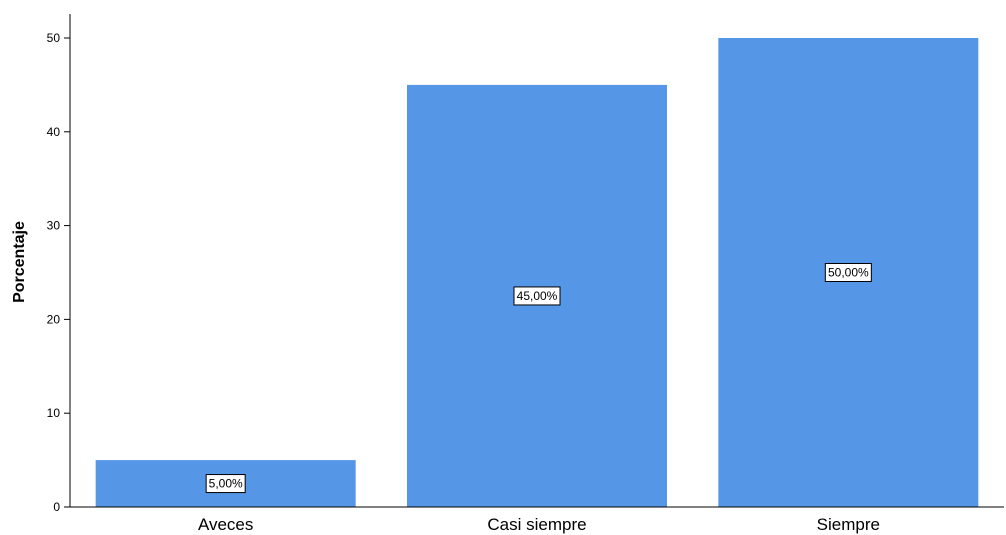 The width and height of the screenshot is (1006, 535). I want to click on data-label-1: 45,00%, so click(537, 296).